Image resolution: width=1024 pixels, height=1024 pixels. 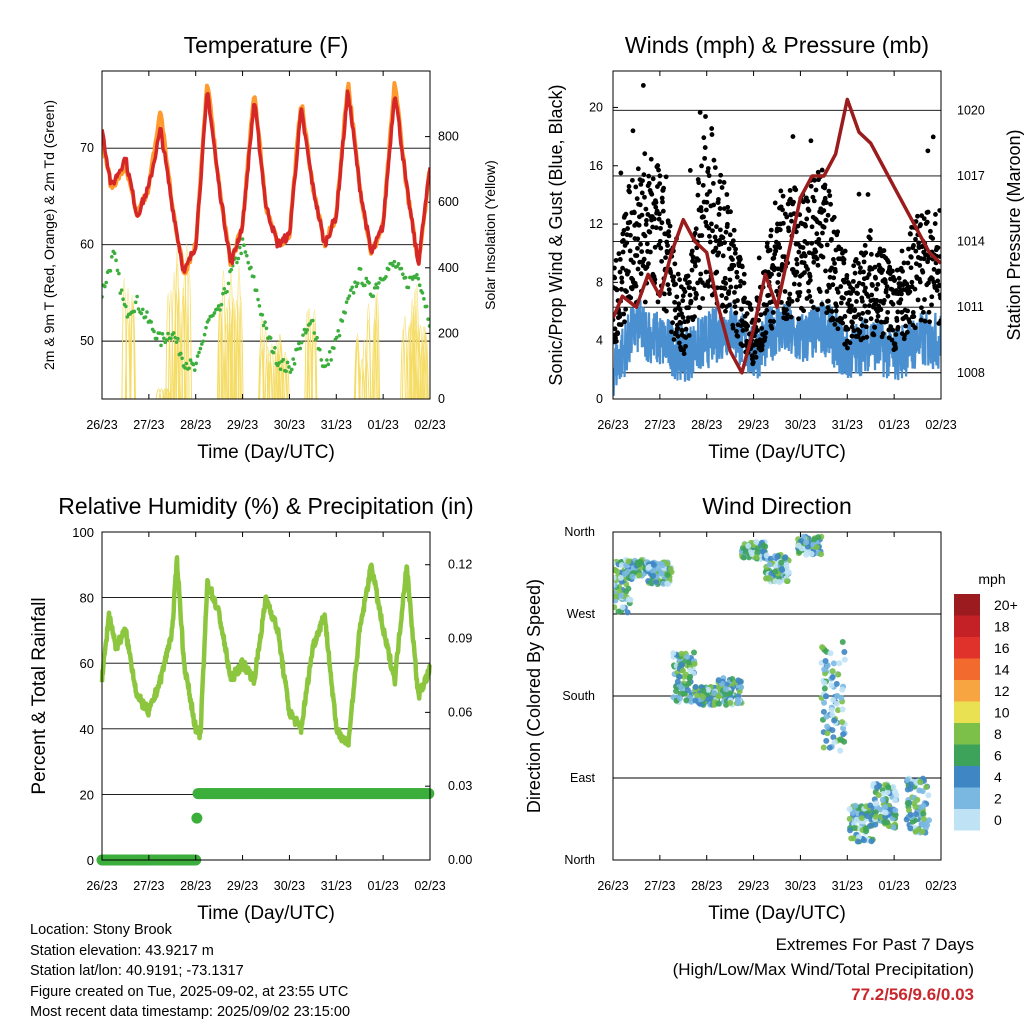 I want to click on y-tick-label: 100, so click(x=83, y=532).